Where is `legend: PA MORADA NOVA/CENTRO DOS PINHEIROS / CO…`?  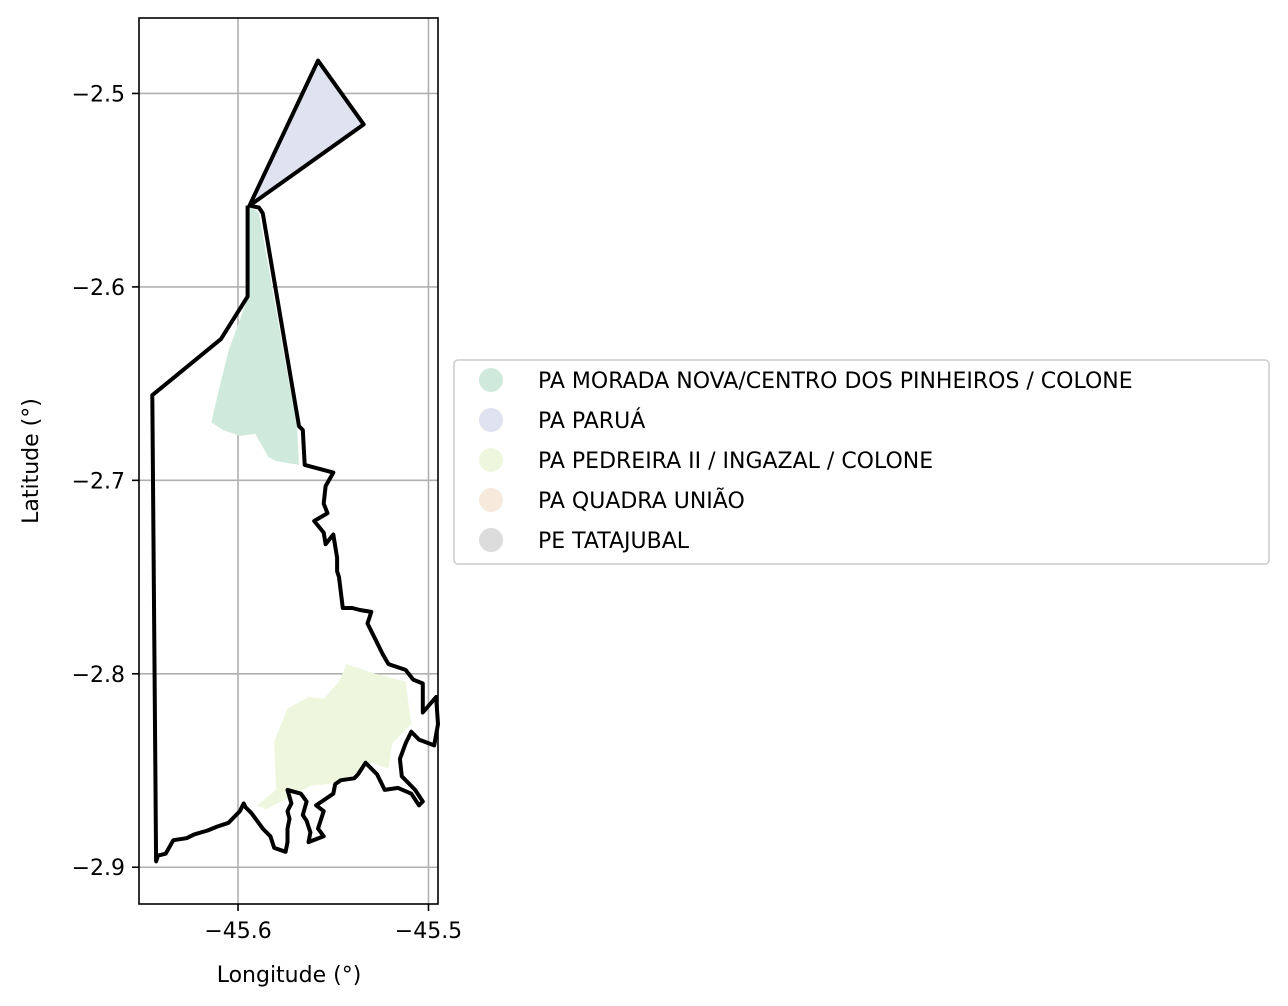
legend: PA MORADA NOVA/CENTRO DOS PINHEIROS / CO… is located at coordinates (861, 462).